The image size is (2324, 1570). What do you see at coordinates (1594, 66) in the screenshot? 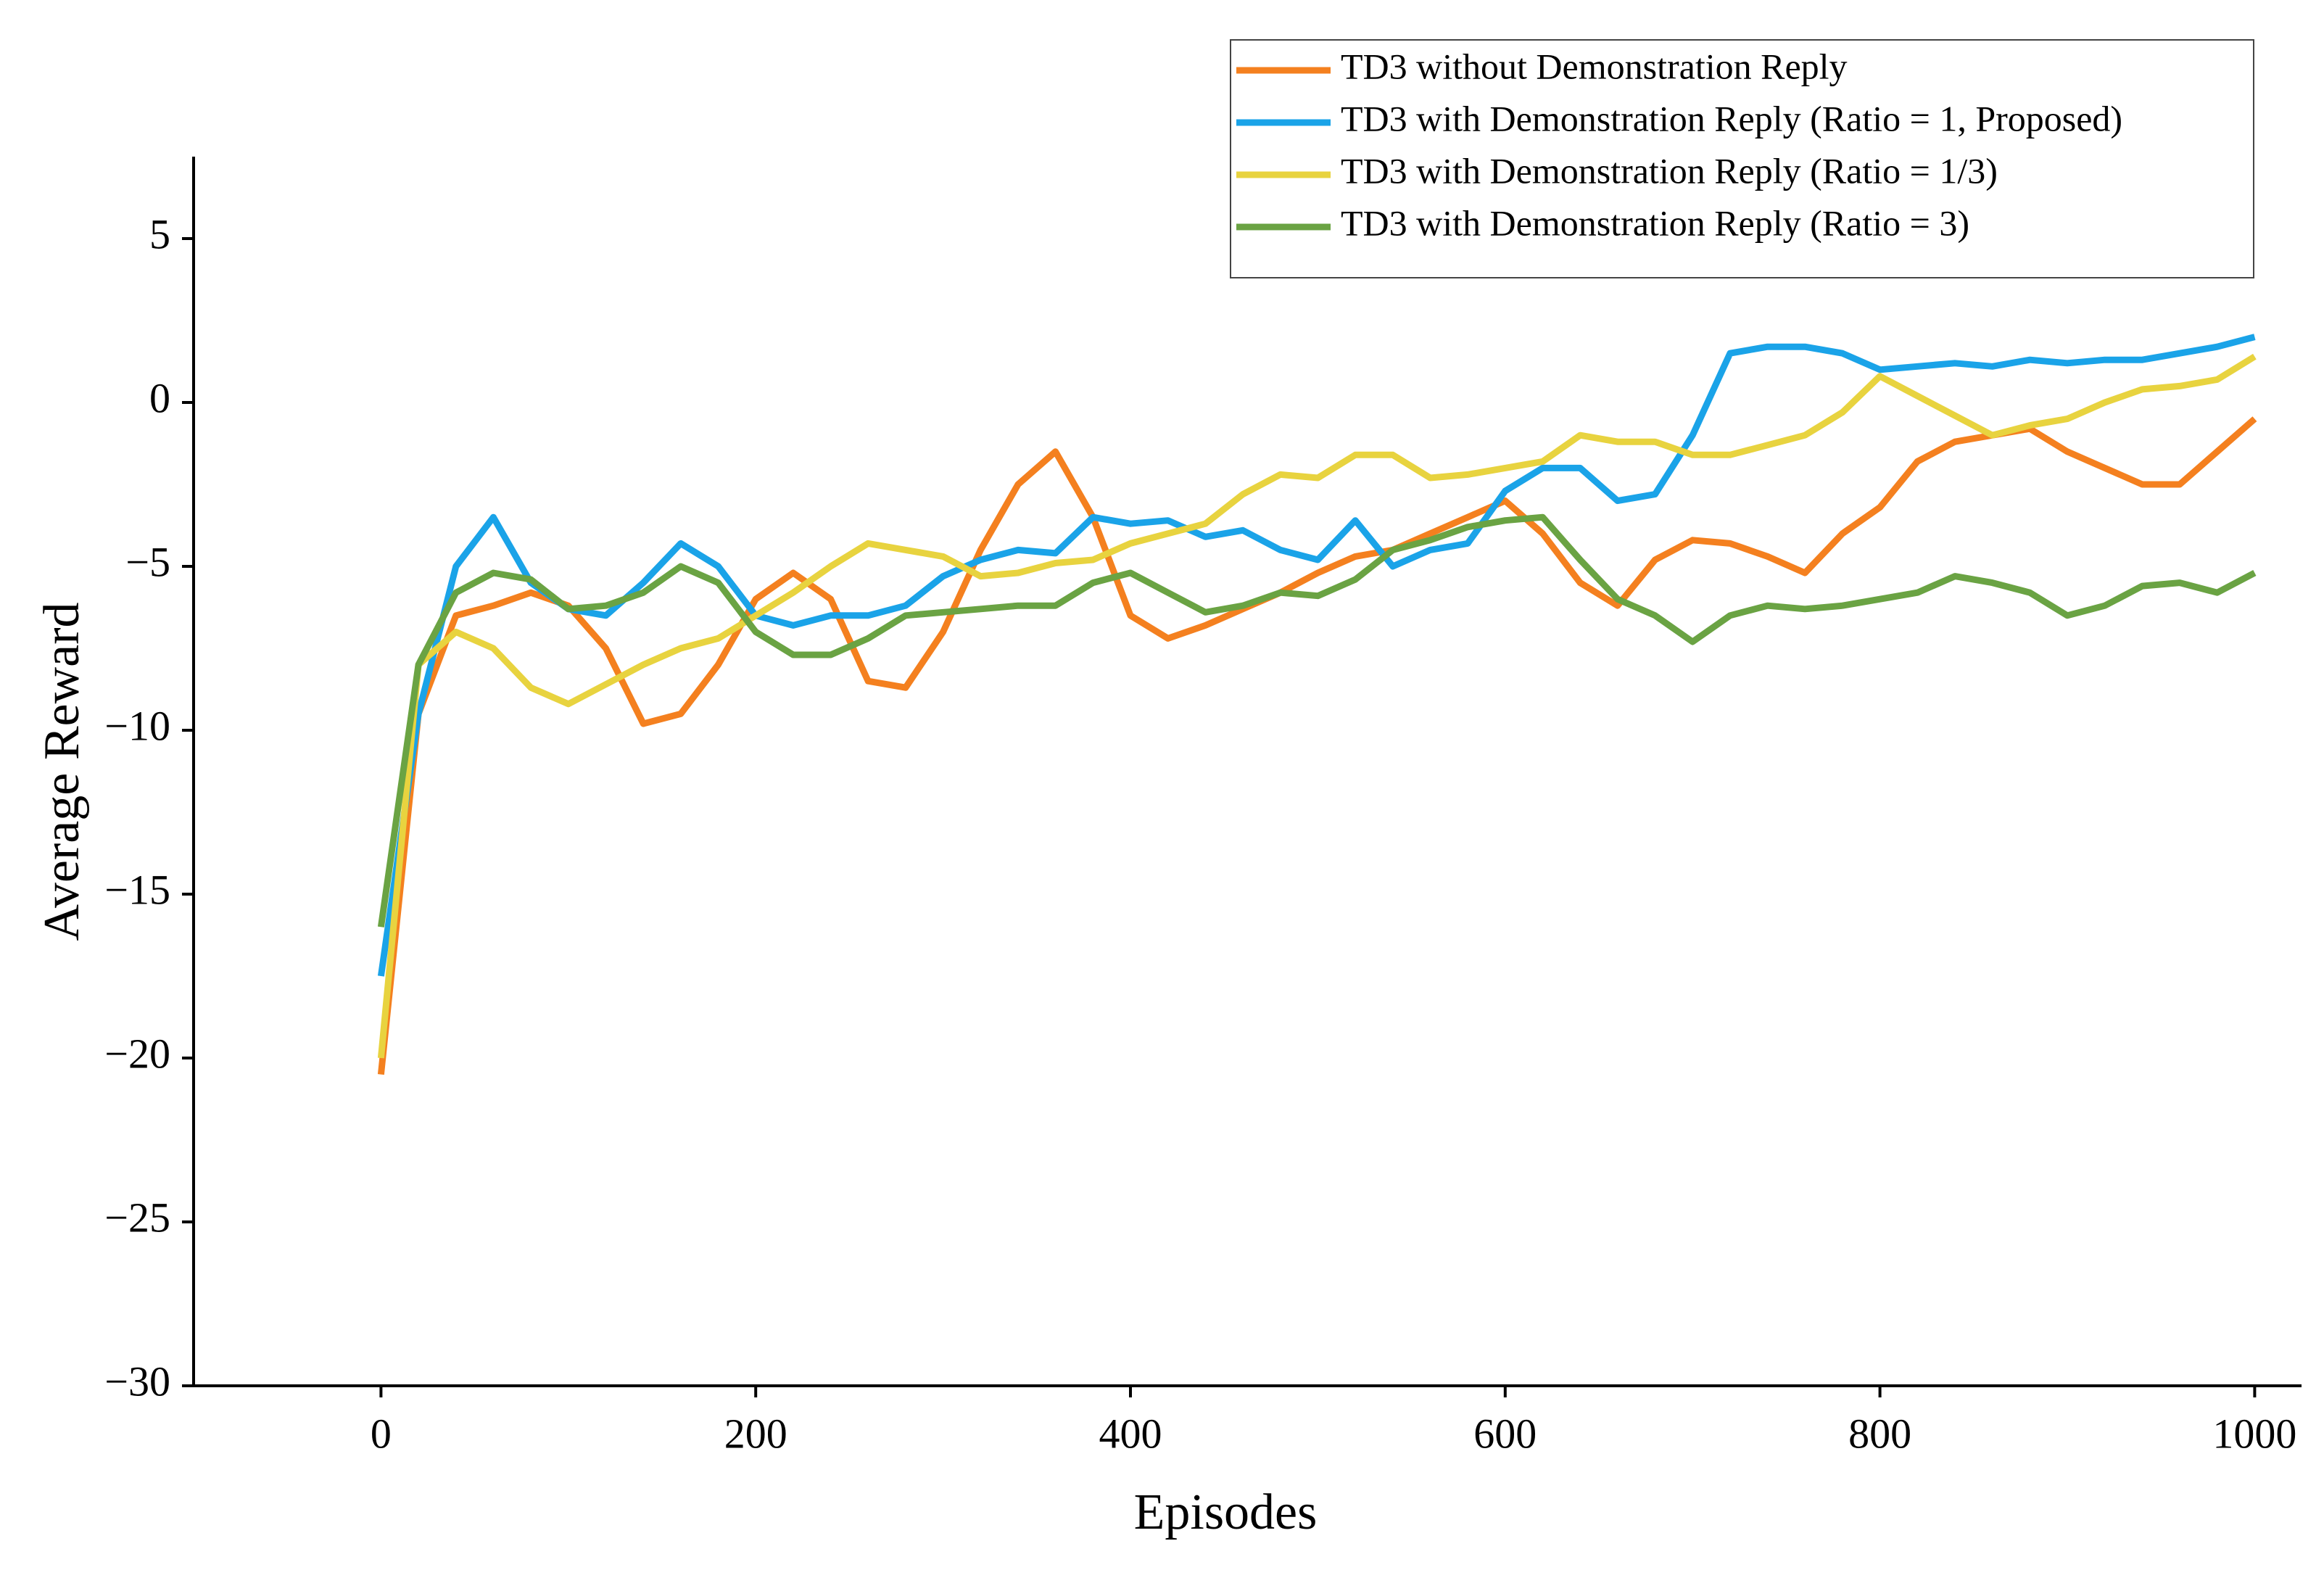
I see `legend-label: TD3 without Demonstration Reply` at bounding box center [1594, 66].